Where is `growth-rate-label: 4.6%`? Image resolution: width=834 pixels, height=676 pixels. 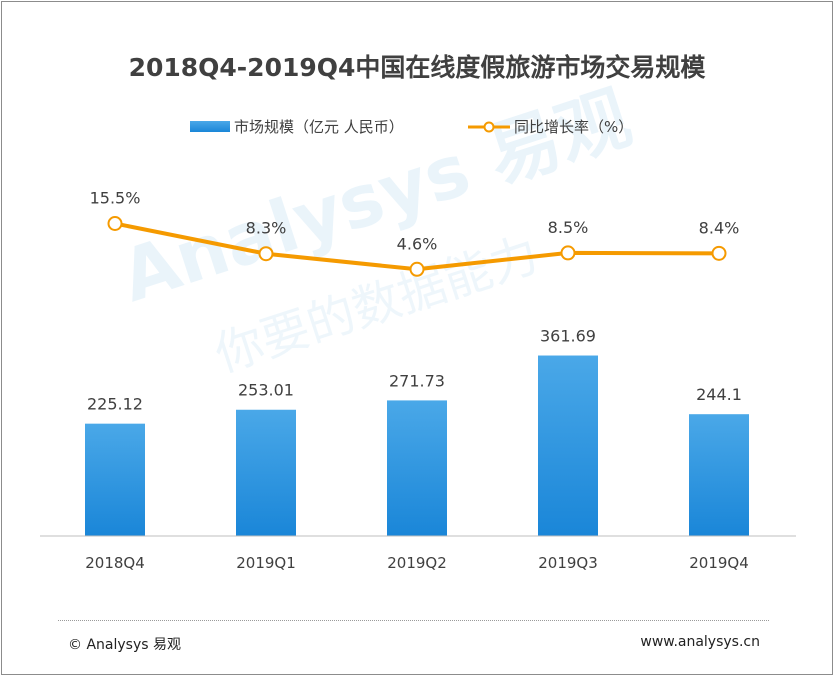 growth-rate-label: 4.6% is located at coordinates (417, 243).